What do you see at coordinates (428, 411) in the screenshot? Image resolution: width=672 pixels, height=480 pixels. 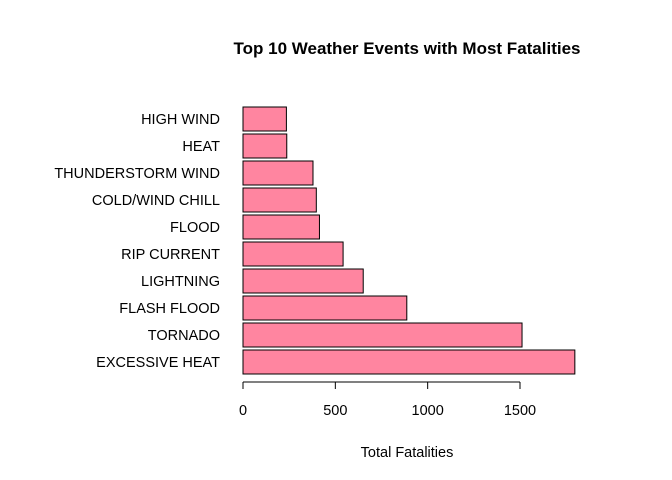 I see `x-tick-label: 1000` at bounding box center [428, 411].